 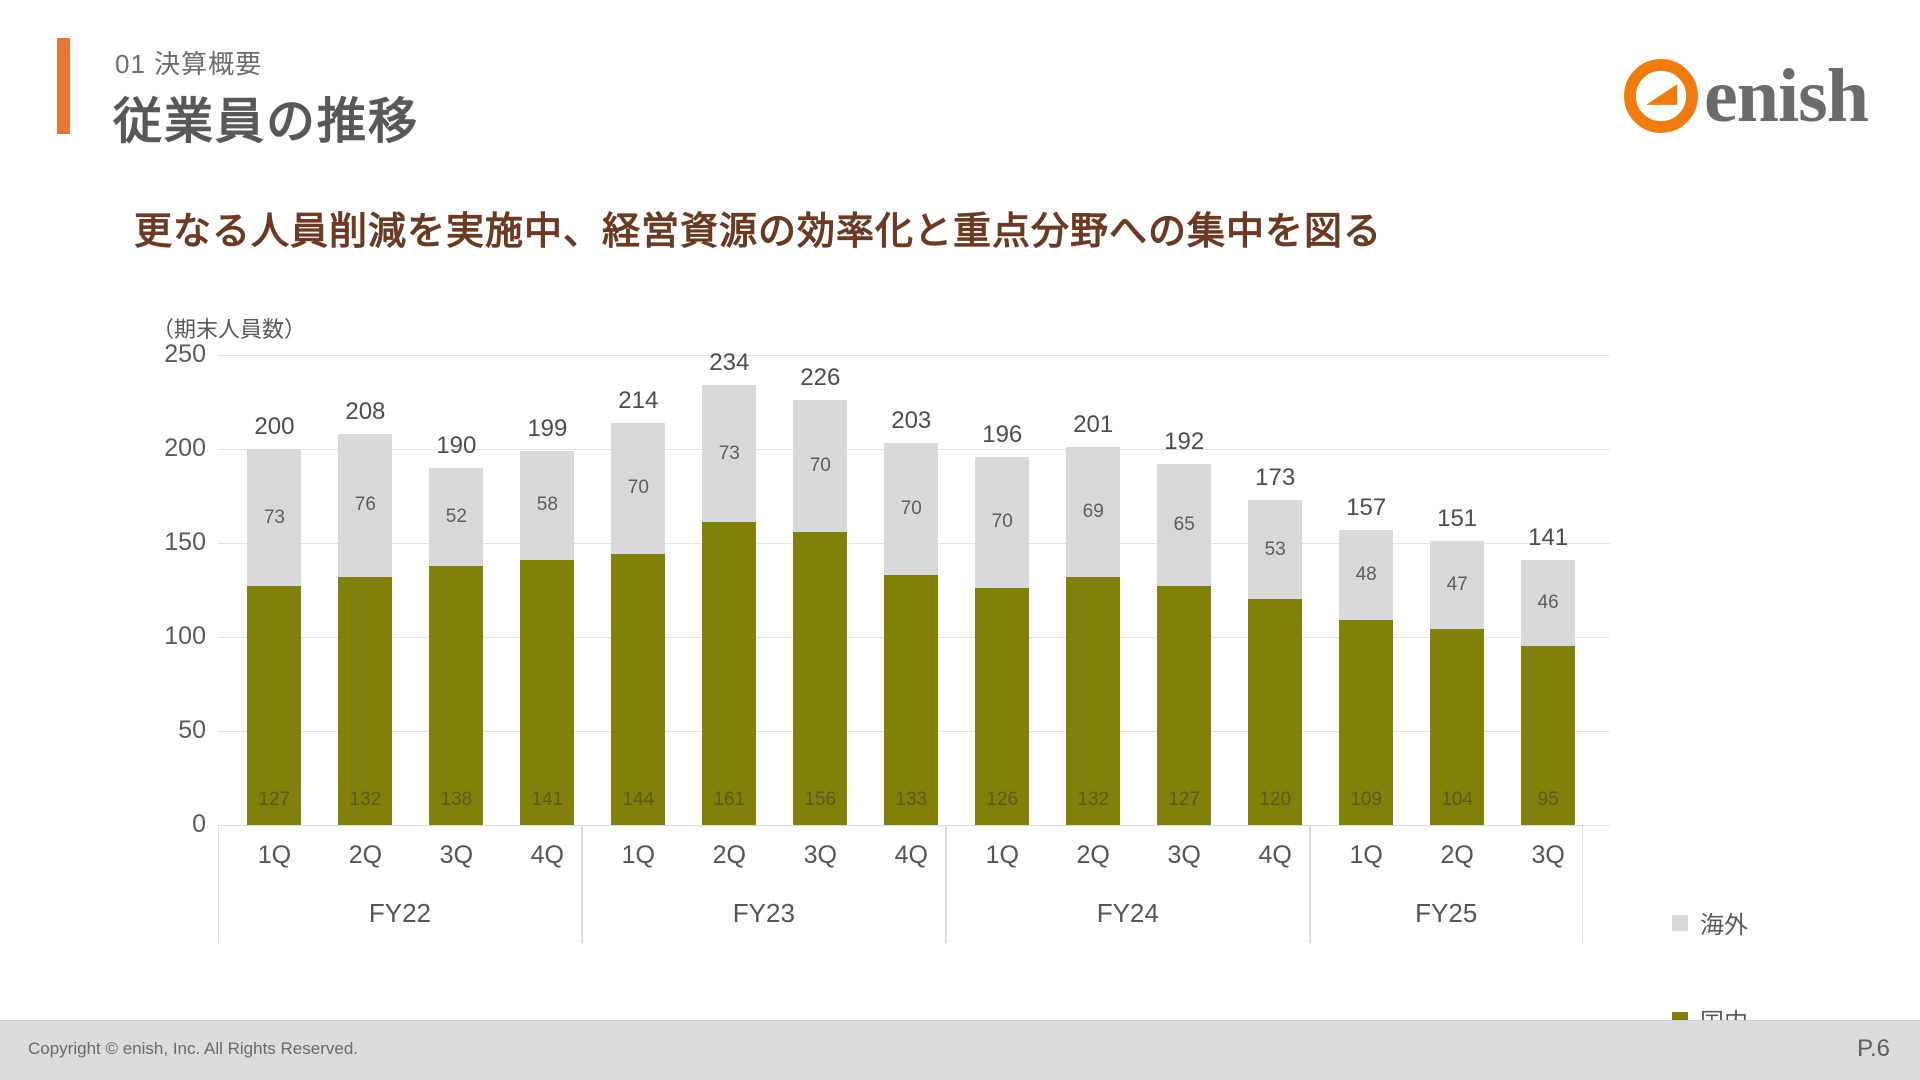 What do you see at coordinates (729, 799) in the screenshot?
I see `bar-segment-label-domestic: 161` at bounding box center [729, 799].